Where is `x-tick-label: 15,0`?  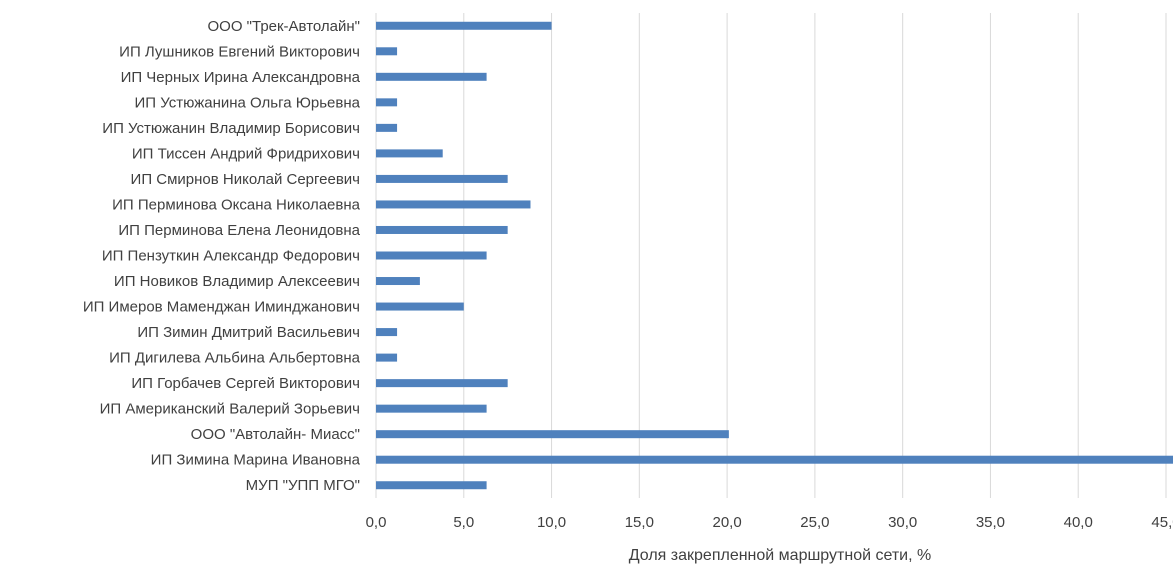 x-tick-label: 15,0 is located at coordinates (639, 522).